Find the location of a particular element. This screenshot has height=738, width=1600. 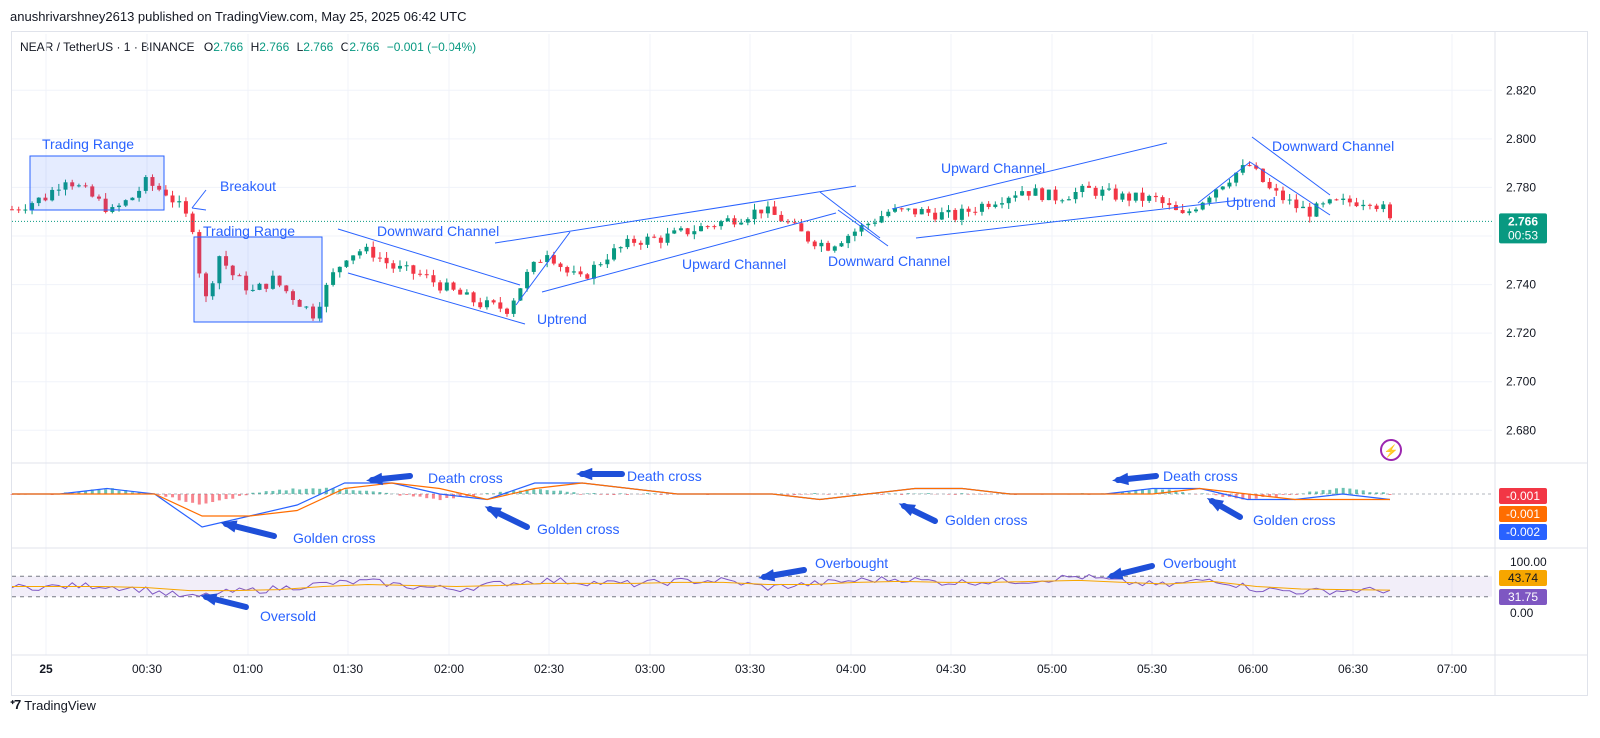

time-tick-label: 02:00 is located at coordinates (449, 669).